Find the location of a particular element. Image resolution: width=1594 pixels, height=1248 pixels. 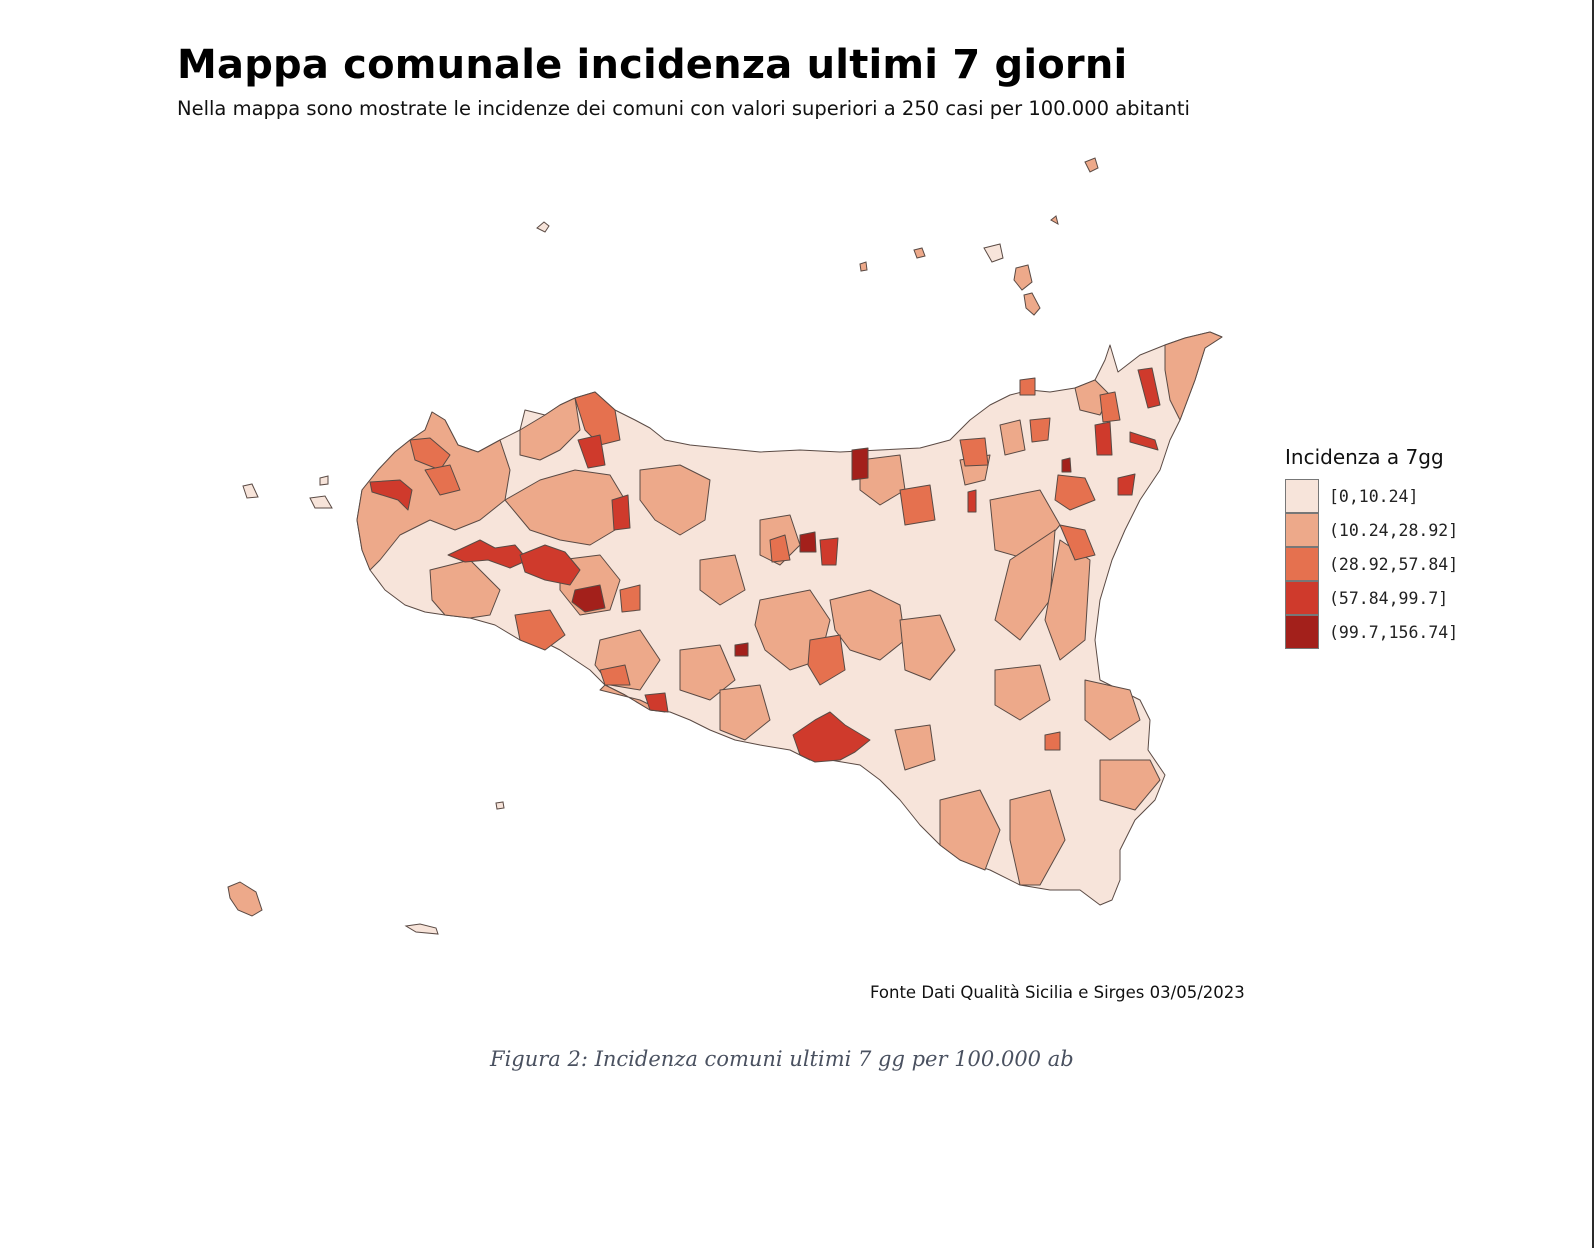

island-salina is located at coordinates (993, 253).